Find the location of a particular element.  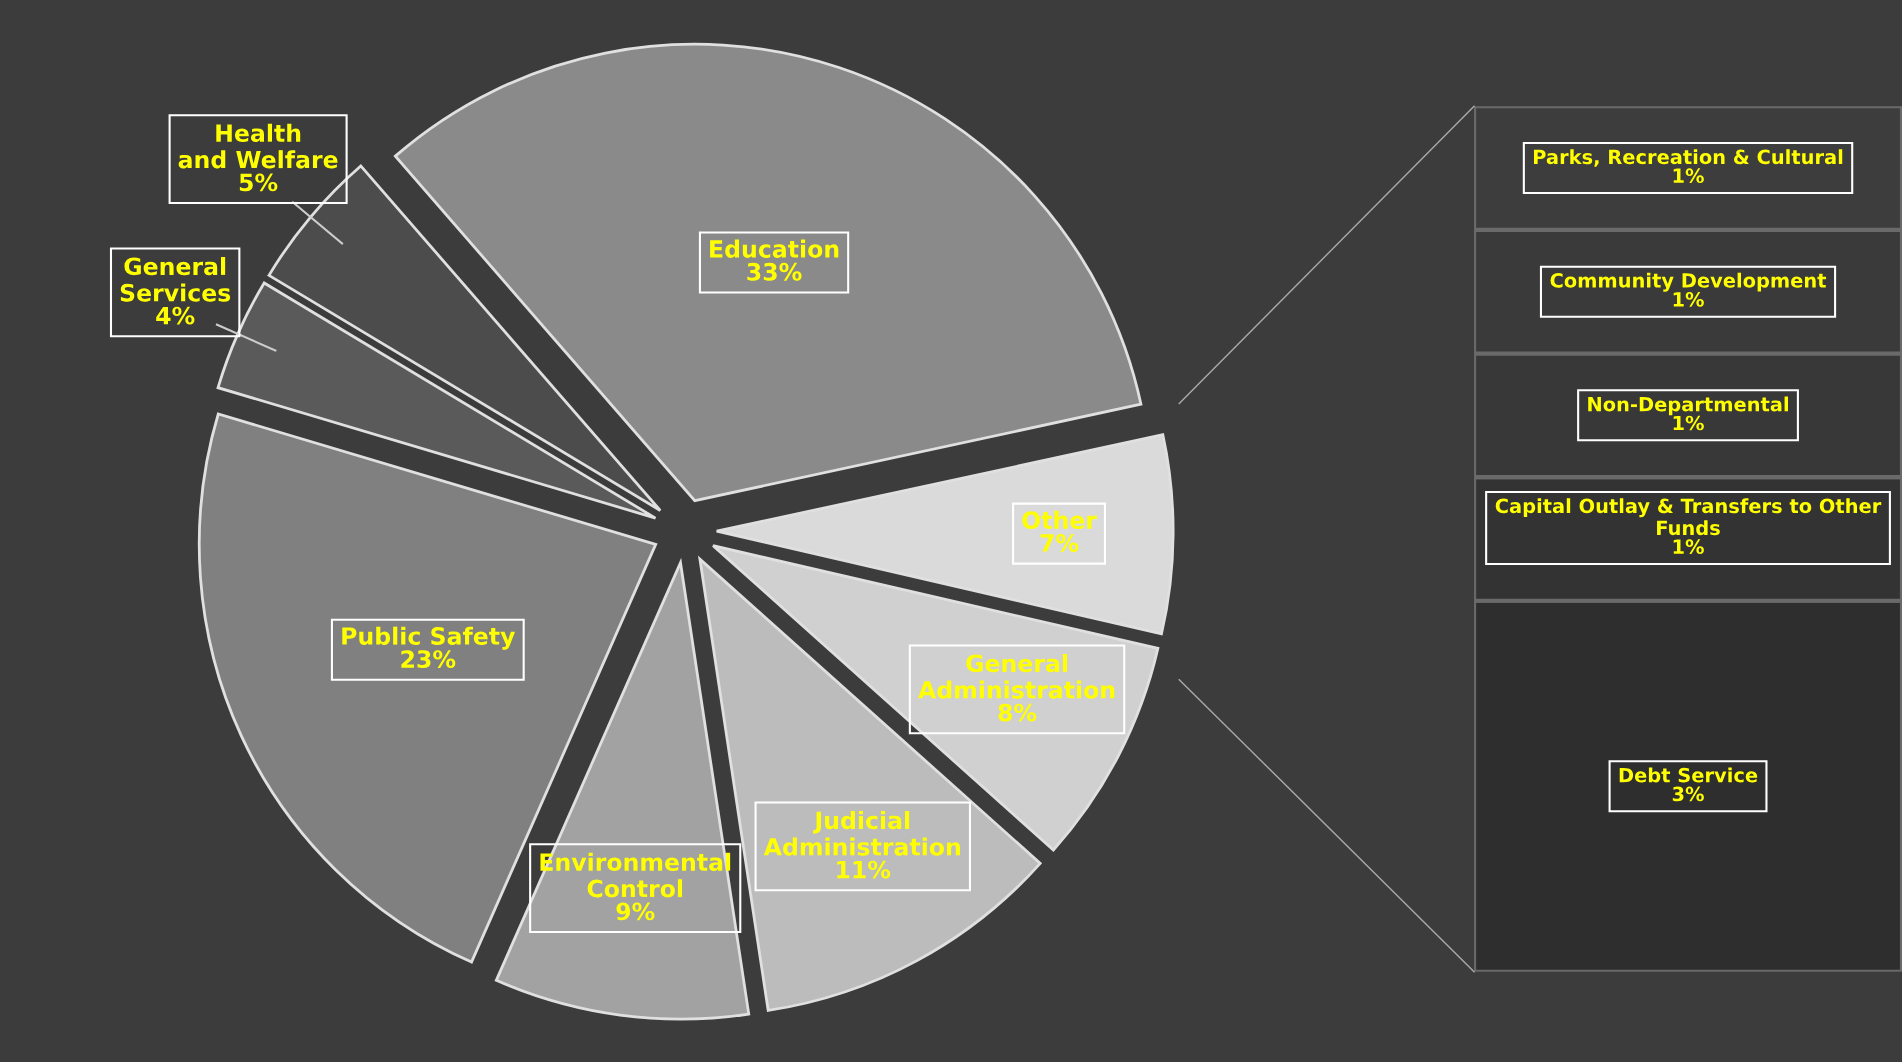

data-label: 7% is located at coordinates (1059, 543).